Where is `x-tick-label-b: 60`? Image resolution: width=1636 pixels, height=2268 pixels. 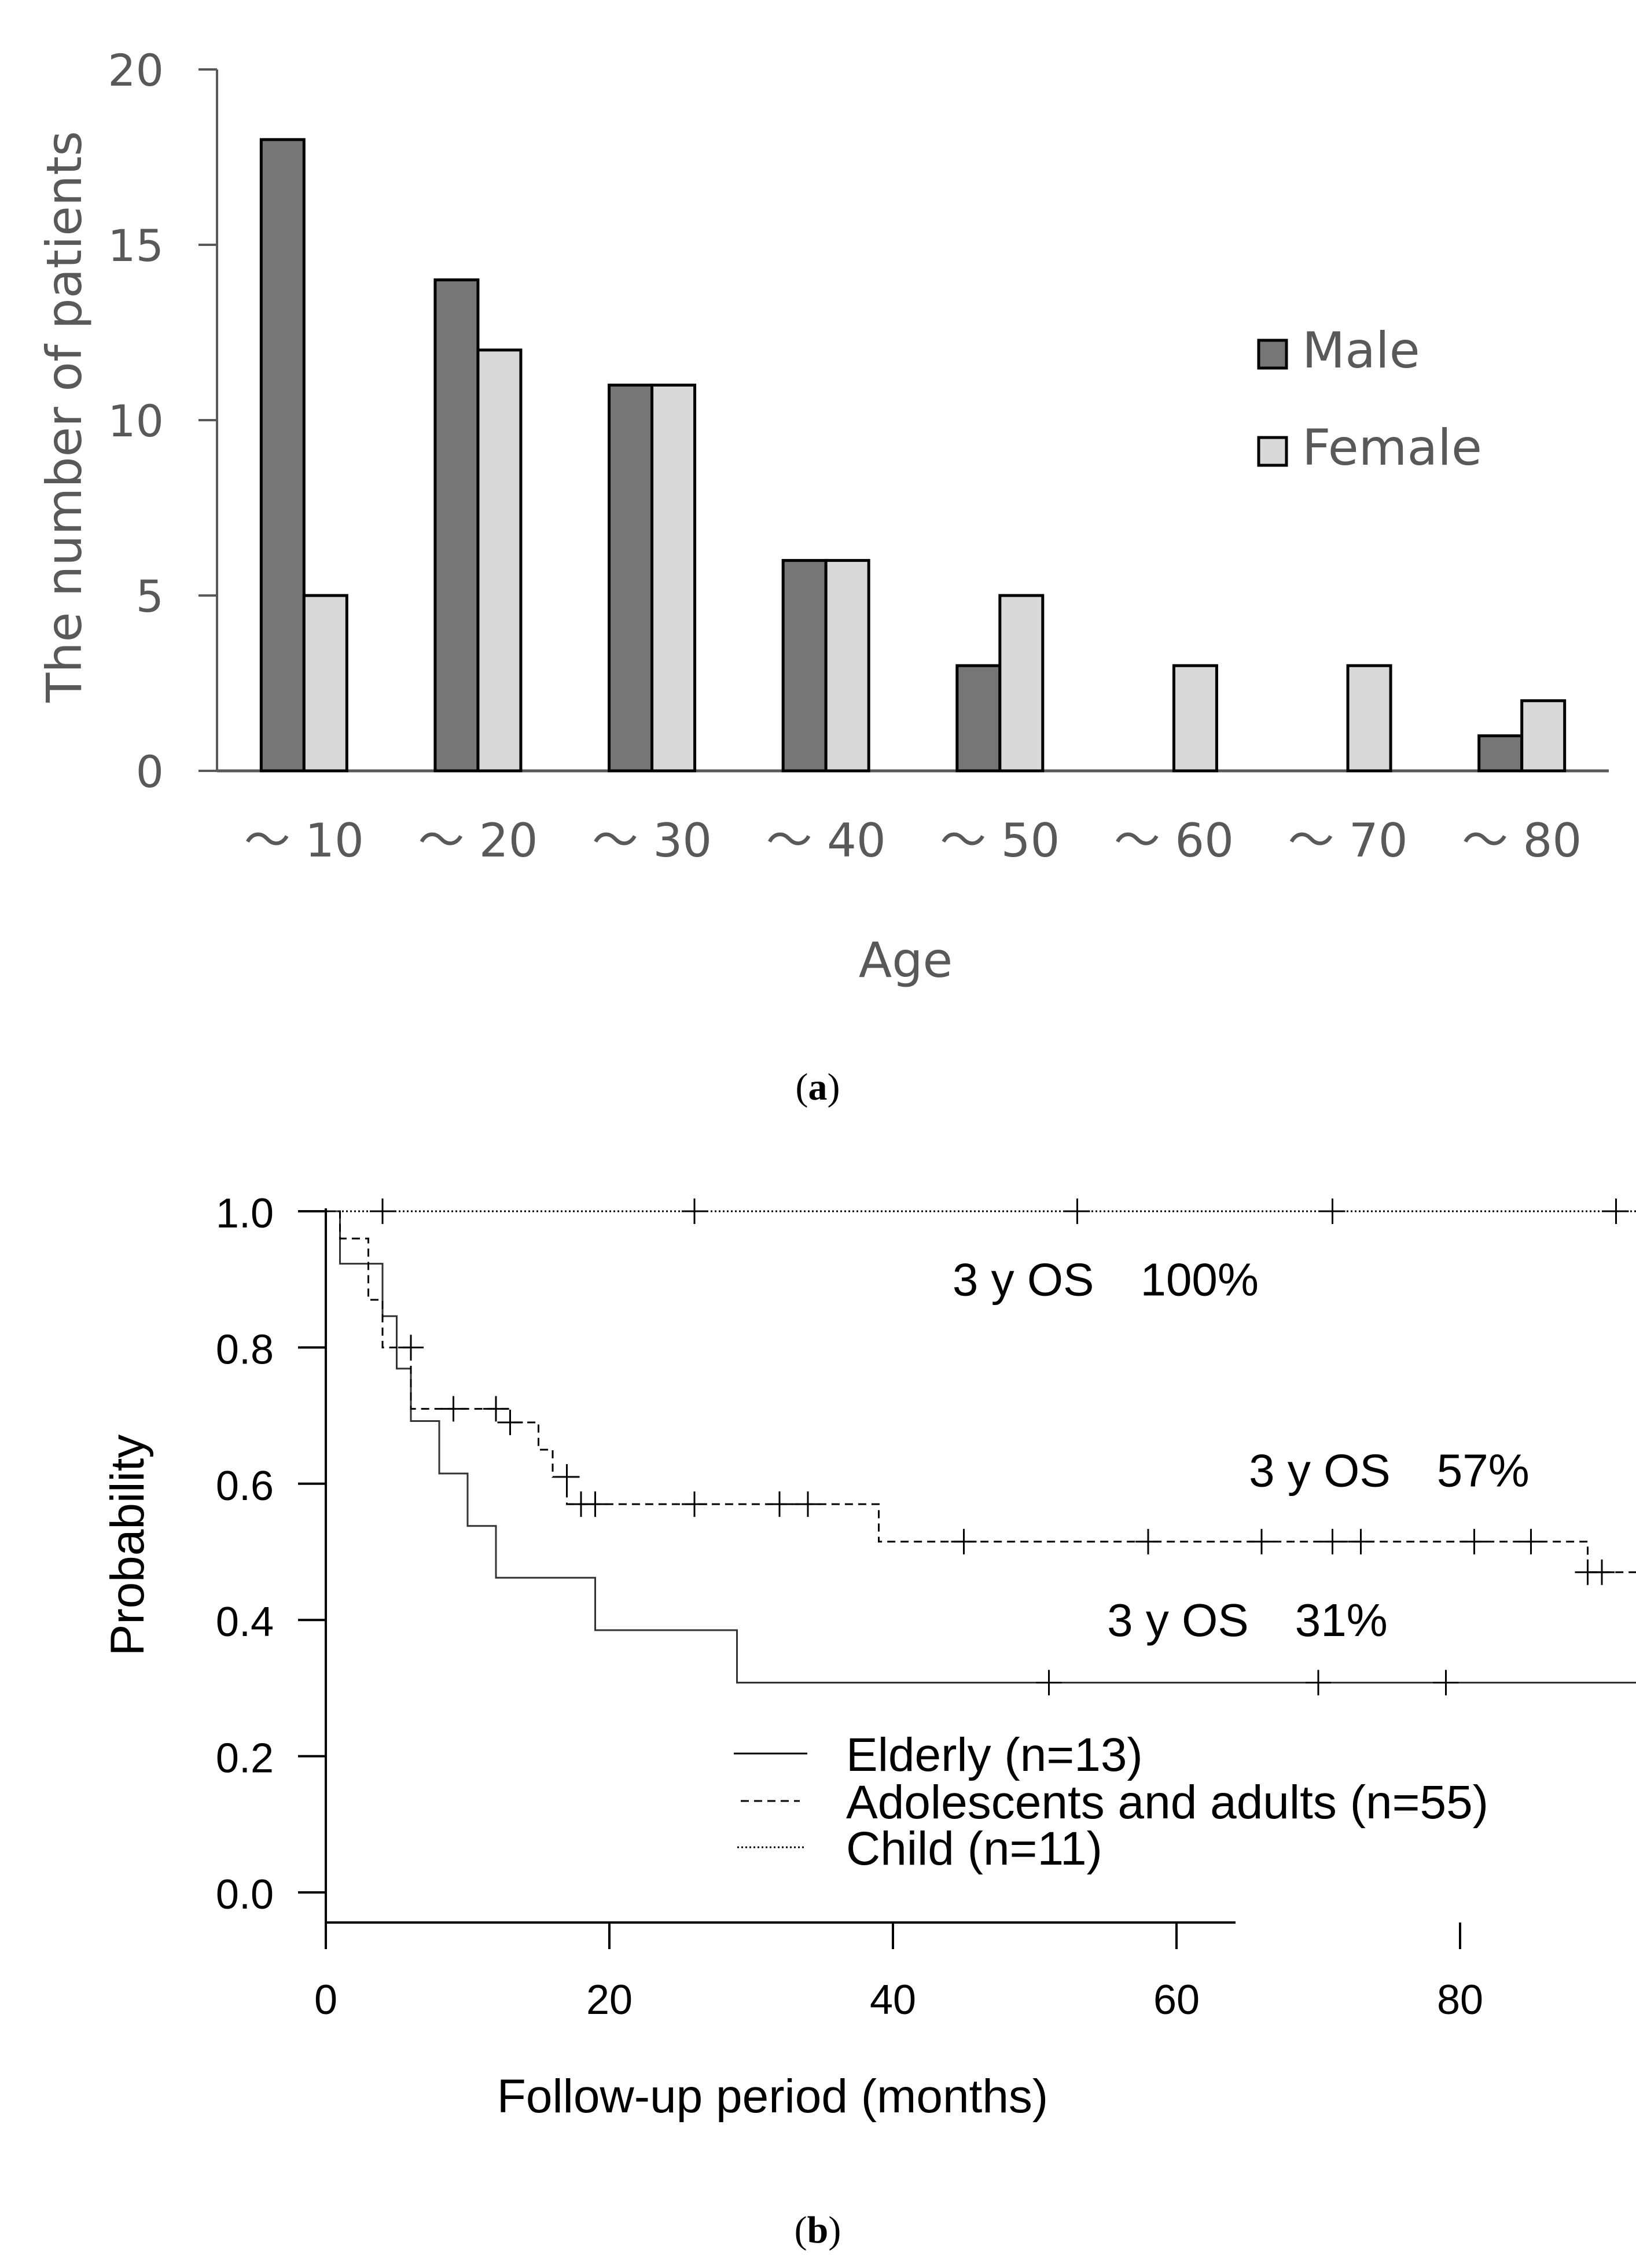
x-tick-label-b: 60 is located at coordinates (1176, 2000).